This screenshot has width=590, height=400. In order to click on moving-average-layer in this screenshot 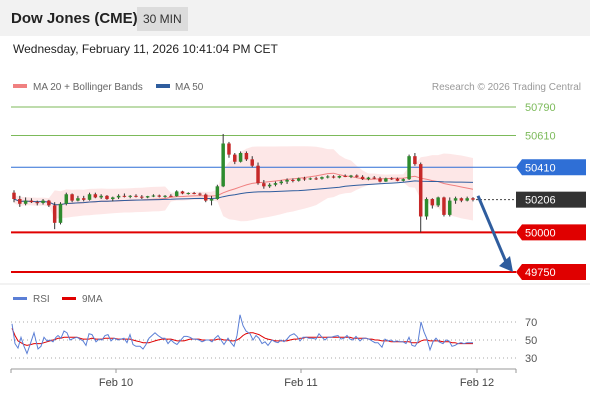, I will do `click(243, 189)`.